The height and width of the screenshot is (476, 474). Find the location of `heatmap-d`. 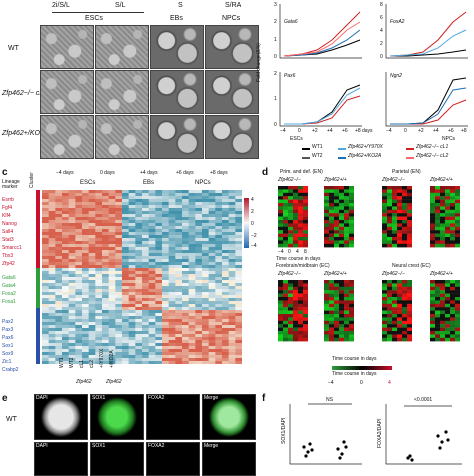

heatmap-d is located at coordinates (369, 264).